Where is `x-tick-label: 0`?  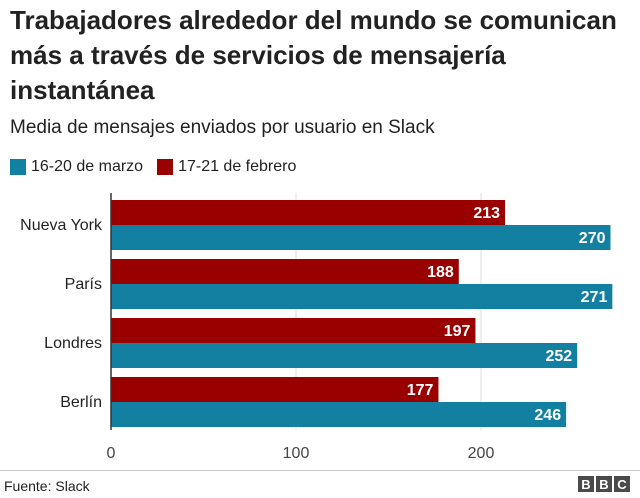 x-tick-label: 0 is located at coordinates (111, 453).